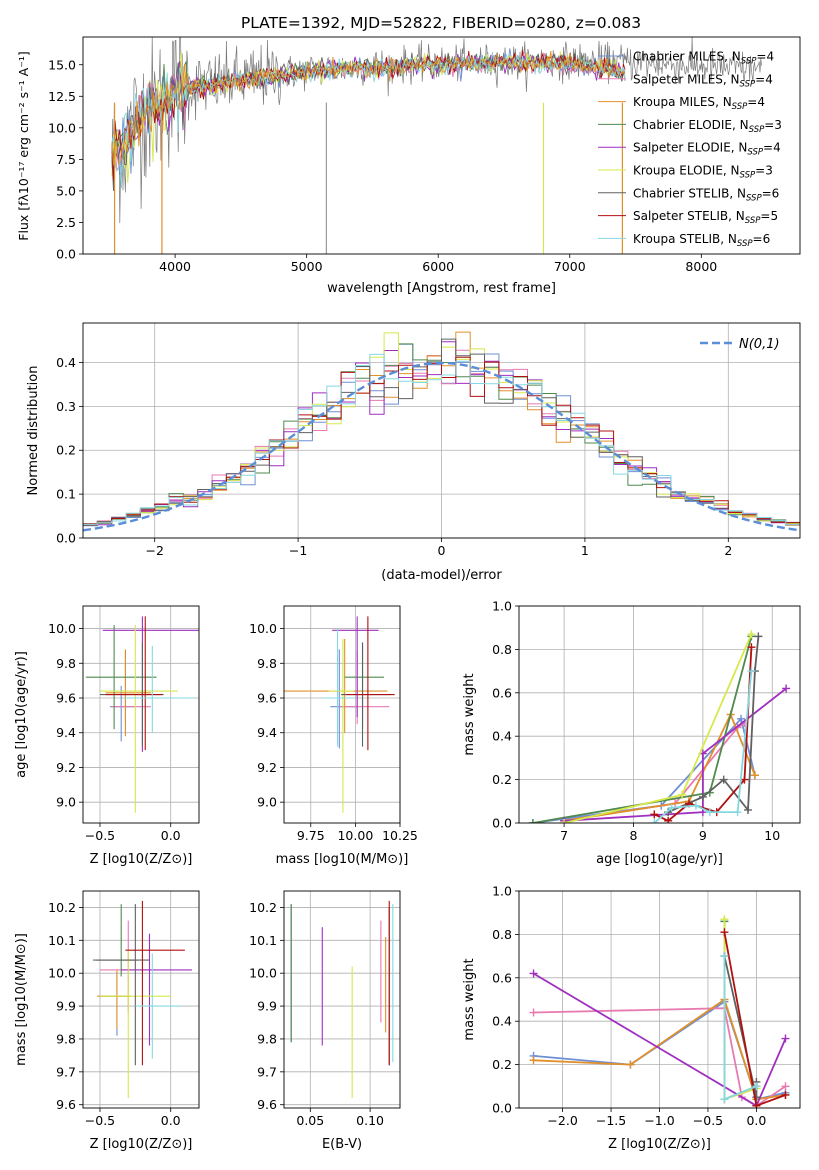 The image size is (819, 1170). What do you see at coordinates (772, 835) in the screenshot?
I see `x-tick-label: 10` at bounding box center [772, 835].